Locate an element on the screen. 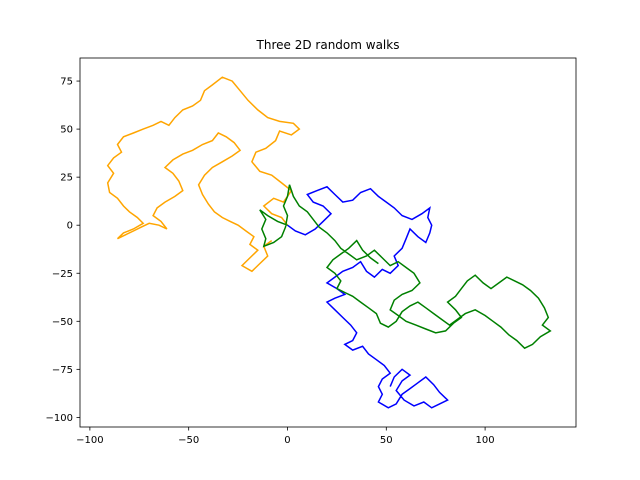  y-tick-label: 50 is located at coordinates (66, 130).